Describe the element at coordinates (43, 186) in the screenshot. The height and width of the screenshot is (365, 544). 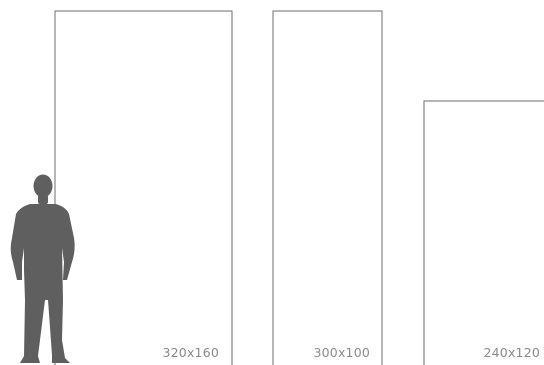
I see `silhouette-head` at that location.